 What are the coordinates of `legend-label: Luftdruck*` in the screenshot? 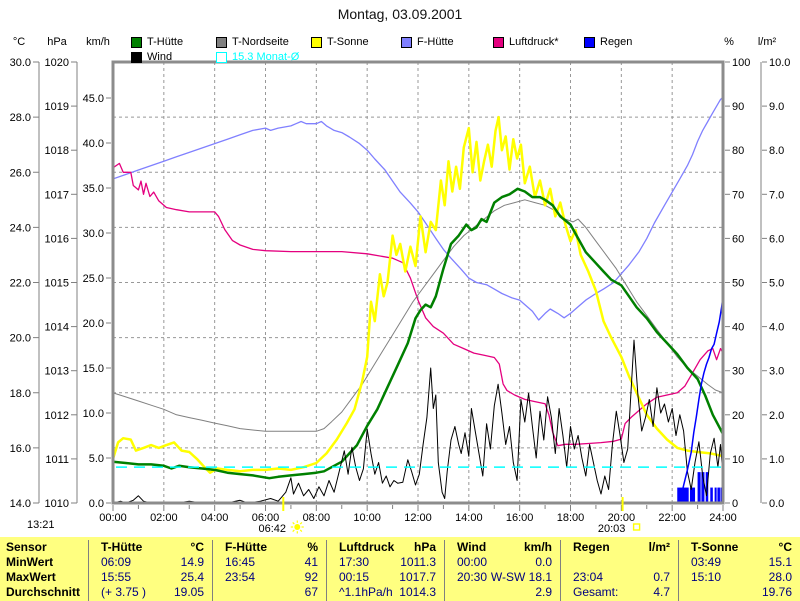 It's located at (534, 42).